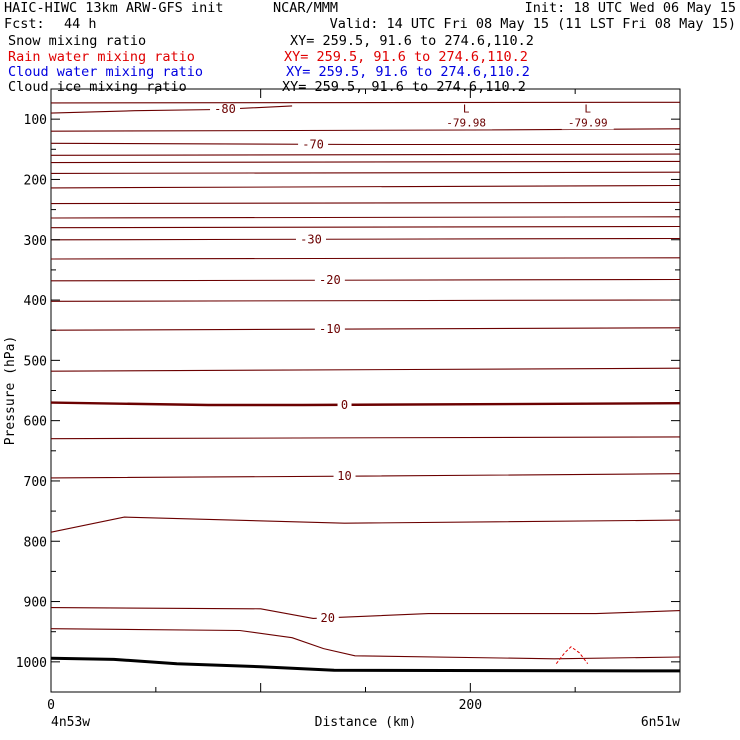  Describe the element at coordinates (35, 603) in the screenshot. I see `y-tick-label: 900` at that location.